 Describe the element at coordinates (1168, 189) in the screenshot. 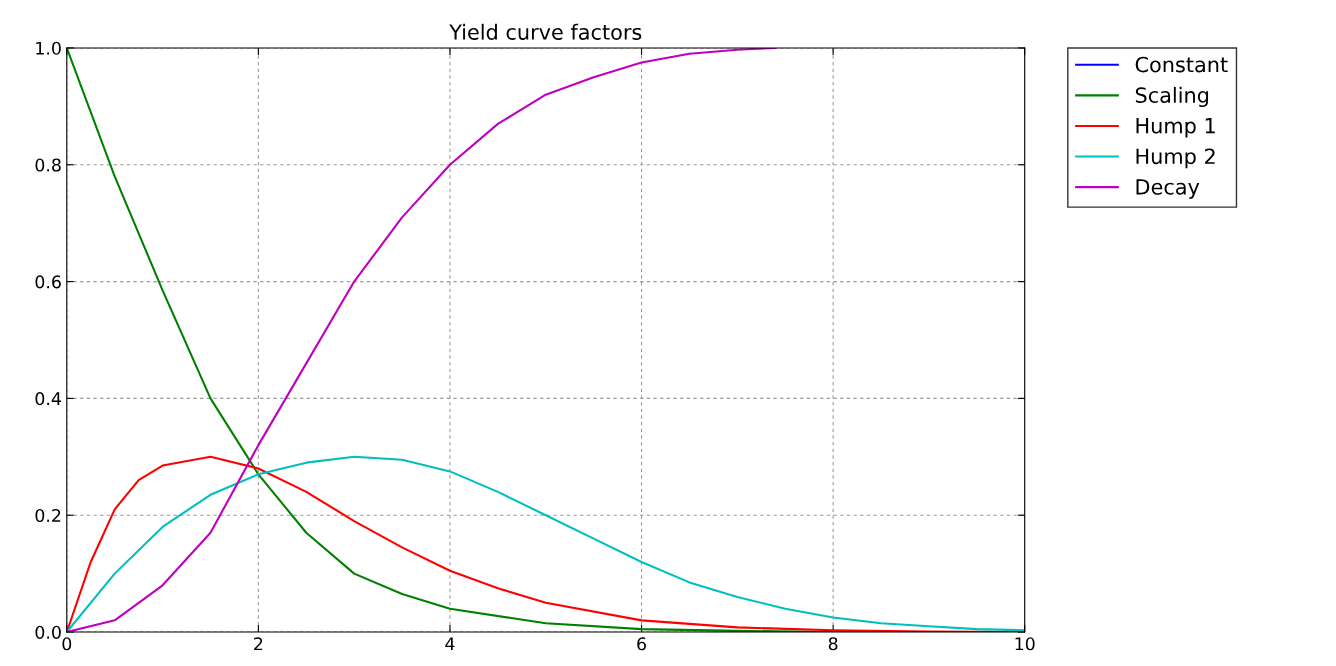

I see `legend-label: Decay` at that location.